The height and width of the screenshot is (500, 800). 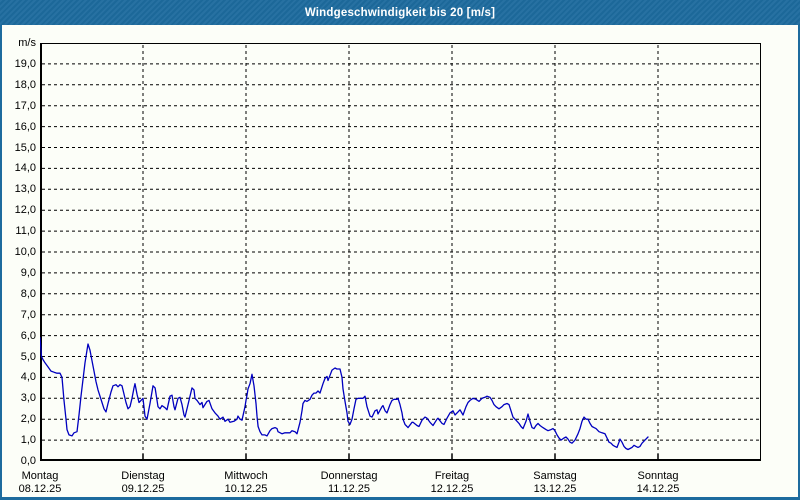 What do you see at coordinates (28, 272) in the screenshot?
I see `y-axis-tick-label: 9,0` at bounding box center [28, 272].